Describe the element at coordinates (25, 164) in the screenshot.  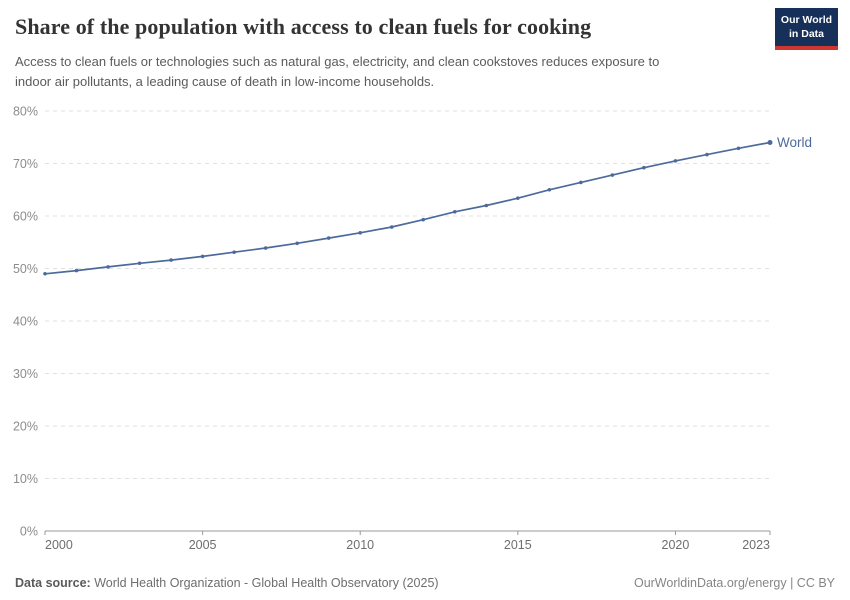
I see `y-axis-tick-label: 70%` at that location.